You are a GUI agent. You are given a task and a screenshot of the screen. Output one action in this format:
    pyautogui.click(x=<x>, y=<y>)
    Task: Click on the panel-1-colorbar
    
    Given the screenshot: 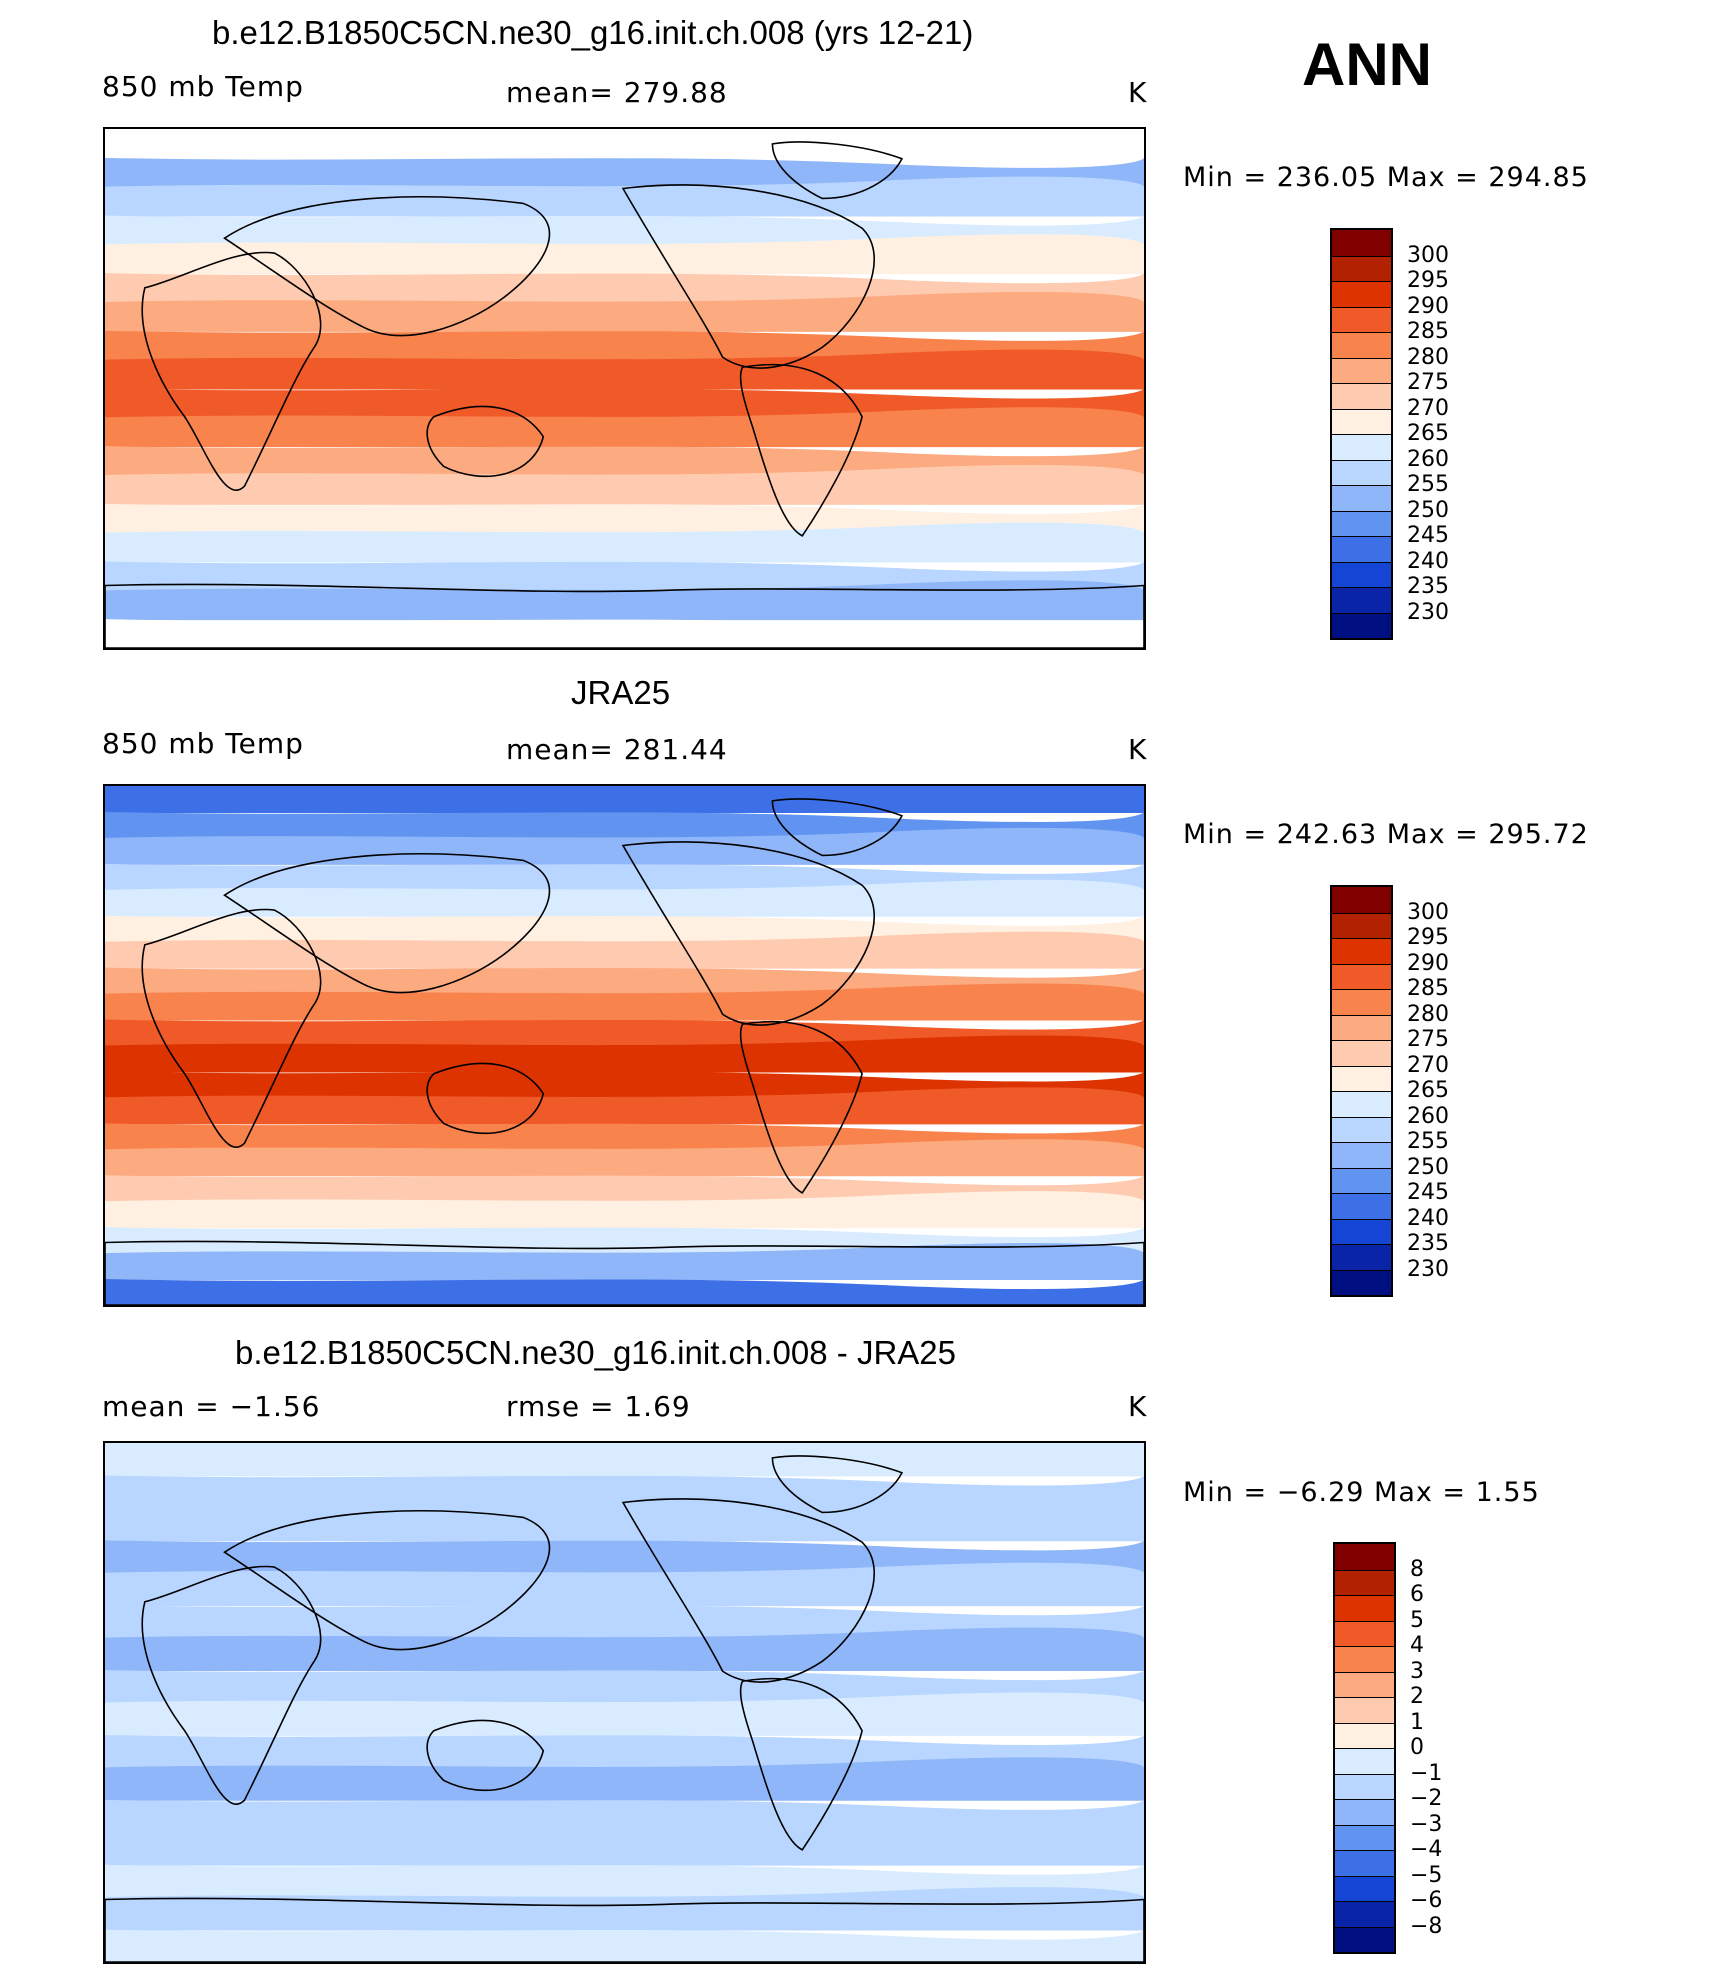 What is the action you would take?
    pyautogui.click(x=1361, y=434)
    